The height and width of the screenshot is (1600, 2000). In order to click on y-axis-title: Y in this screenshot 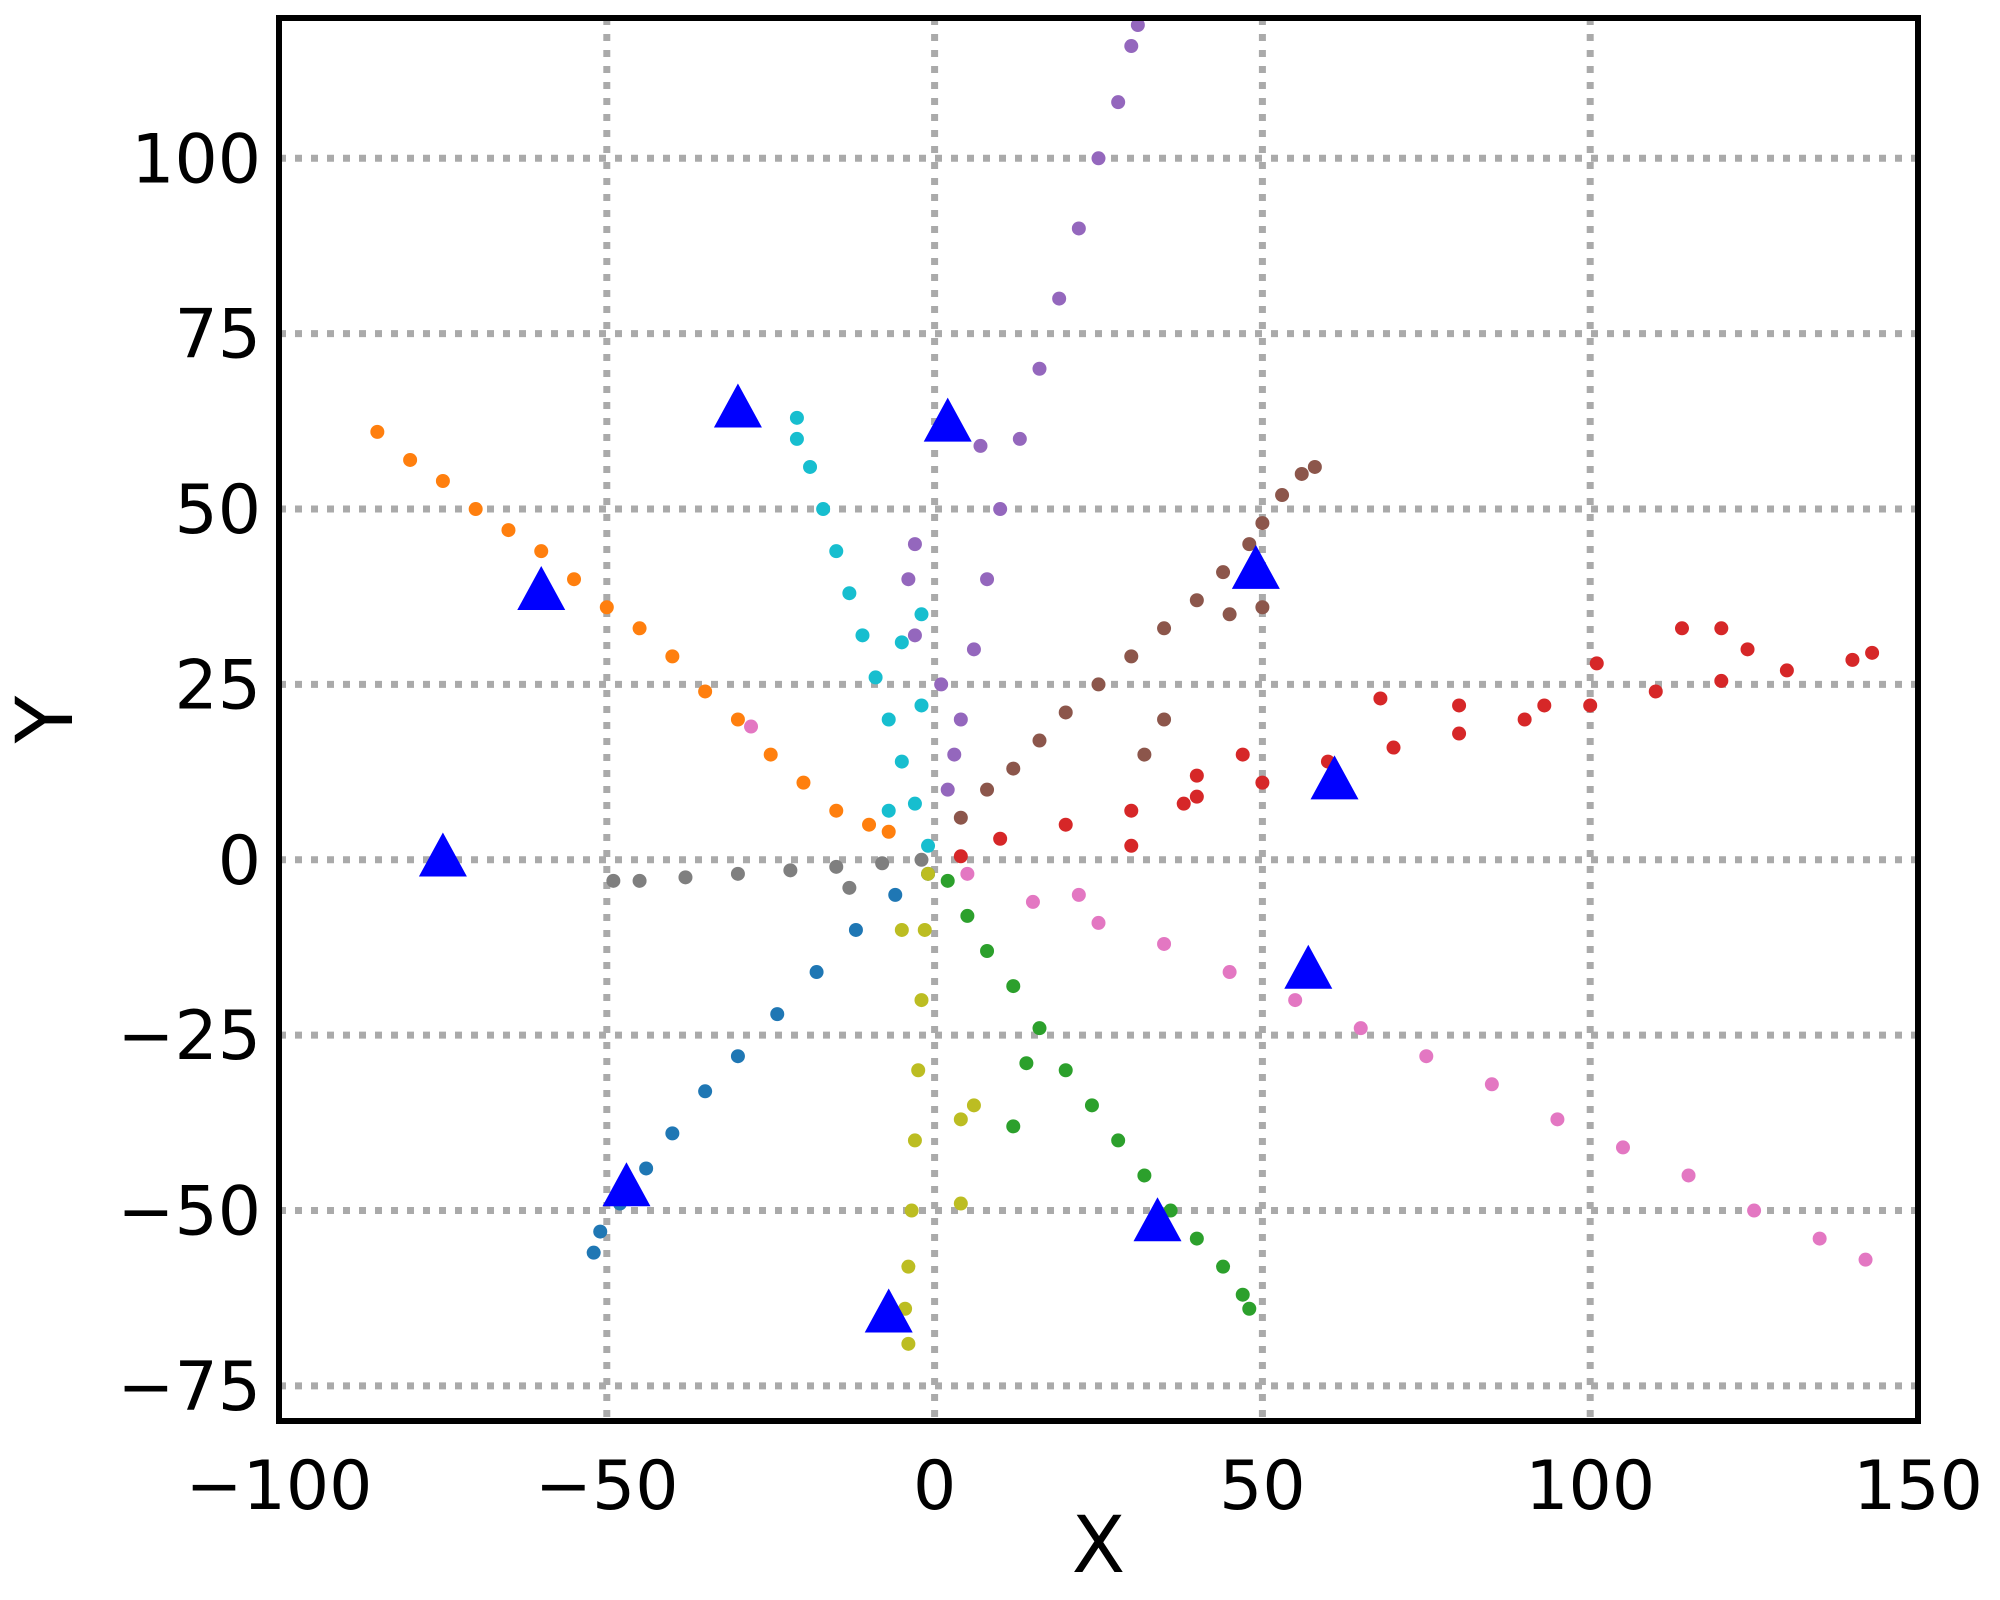, I will do `click(46, 719)`.